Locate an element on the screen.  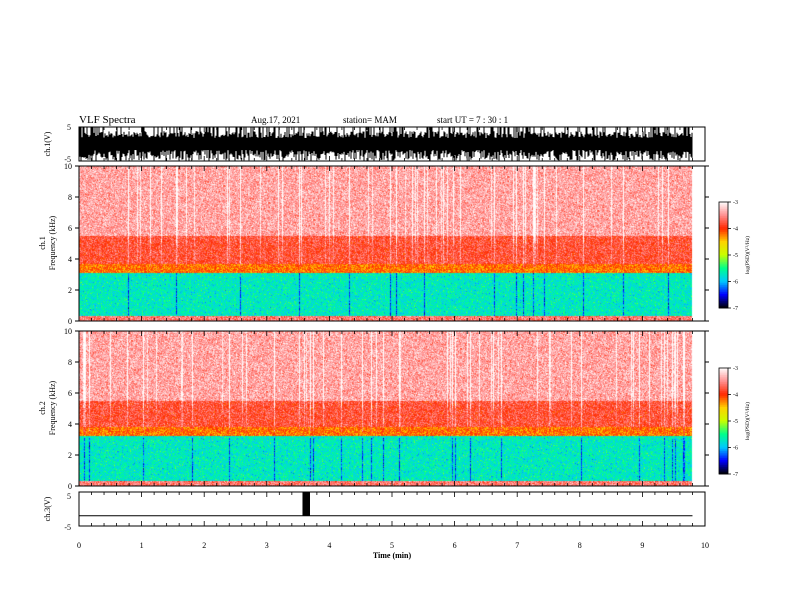
freq-tick-label: 10 is located at coordinates (68, 166).